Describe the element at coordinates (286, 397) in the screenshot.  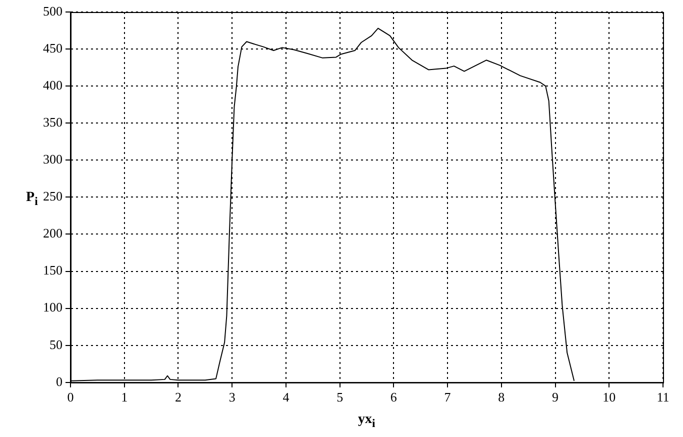
I see `x-tick-label: 4` at that location.